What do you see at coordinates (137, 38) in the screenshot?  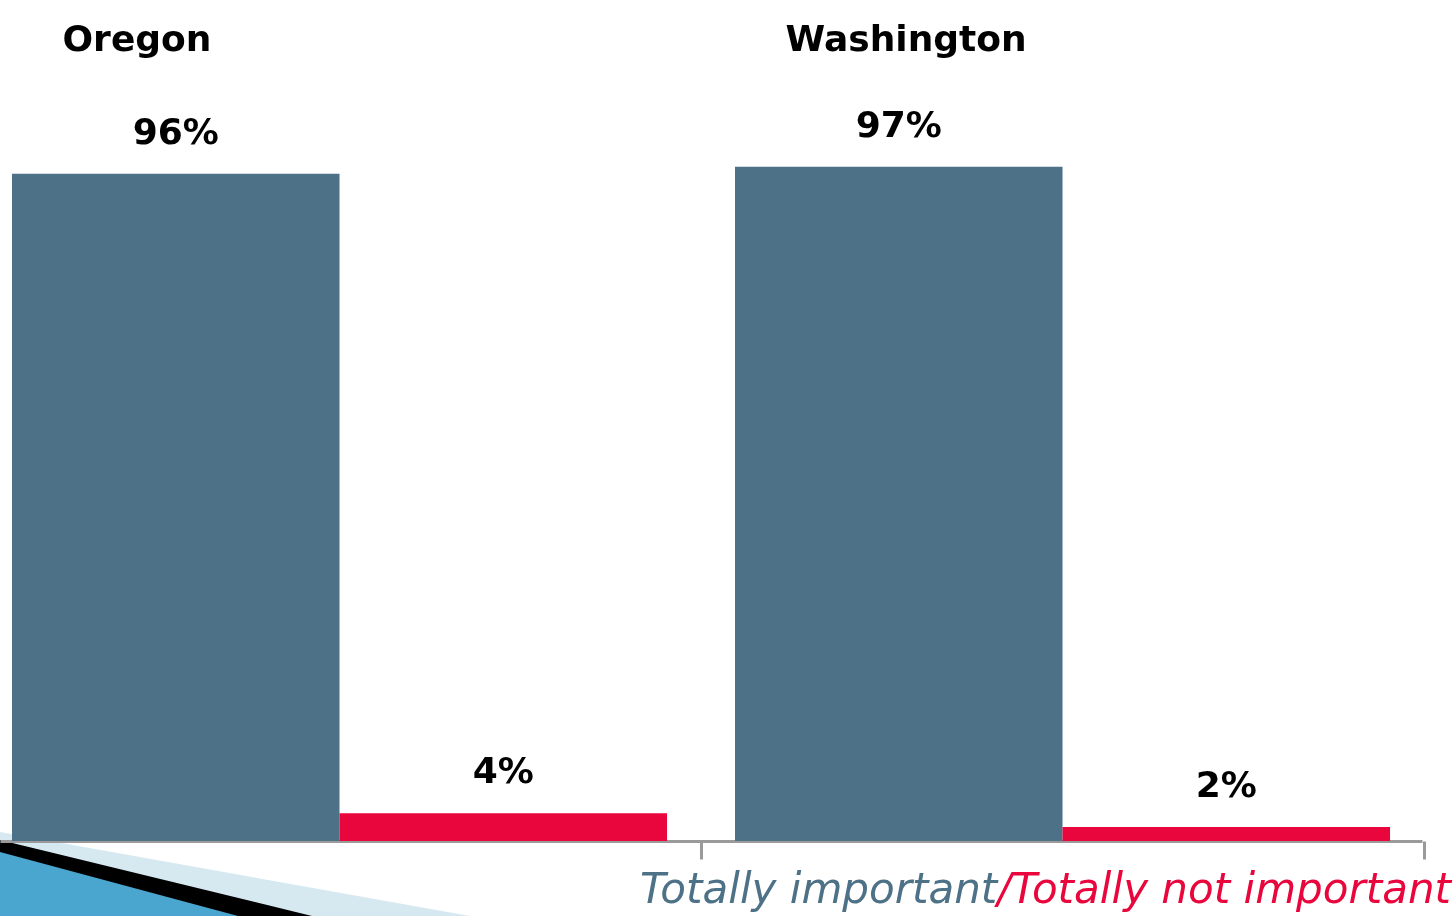 I see `x-tick-label: Oregon` at bounding box center [137, 38].